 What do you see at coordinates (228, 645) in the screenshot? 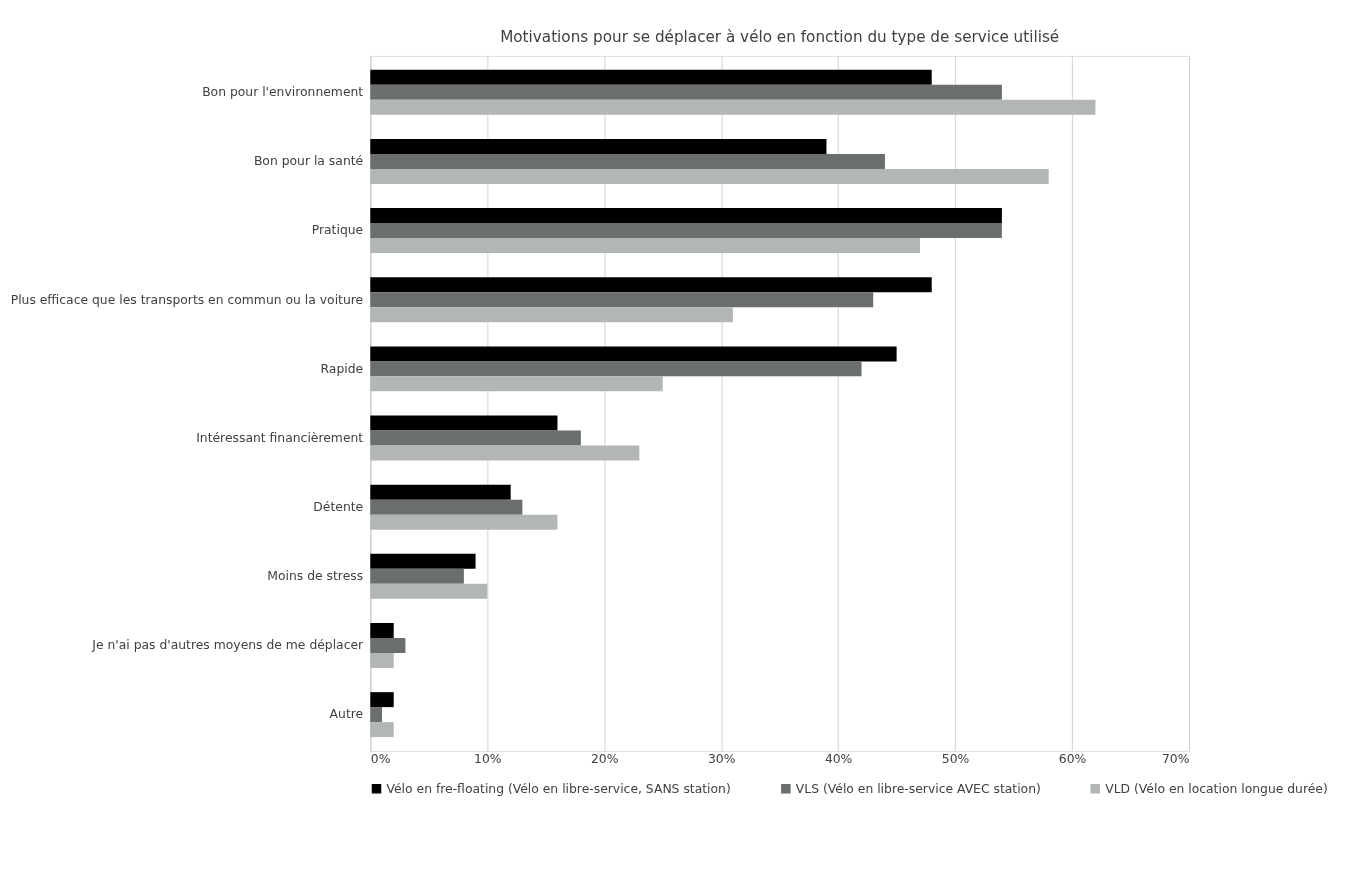
I see `y-tick-label: Je n'ai pas d'autres moyens de me déplacer` at bounding box center [228, 645].